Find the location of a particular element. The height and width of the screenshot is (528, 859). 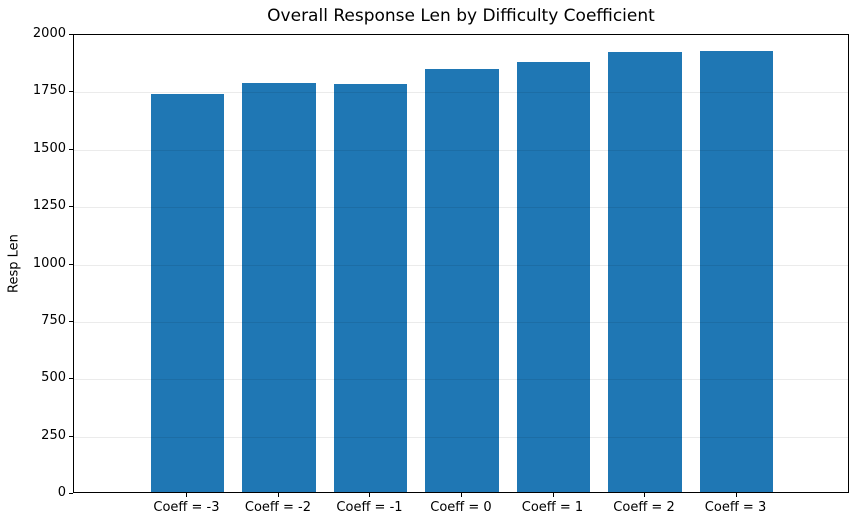

x-tick-label-3: Coeff = 0 is located at coordinates (461, 507).